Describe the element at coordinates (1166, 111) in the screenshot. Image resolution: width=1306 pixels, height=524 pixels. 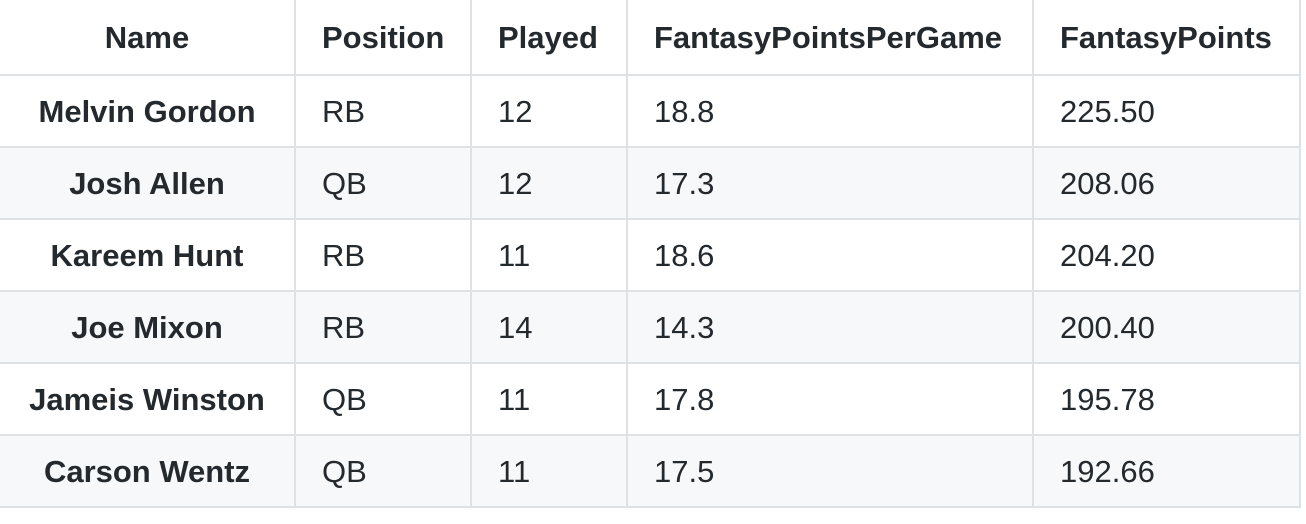
I see `fantasy-points-cell: 225.50` at that location.